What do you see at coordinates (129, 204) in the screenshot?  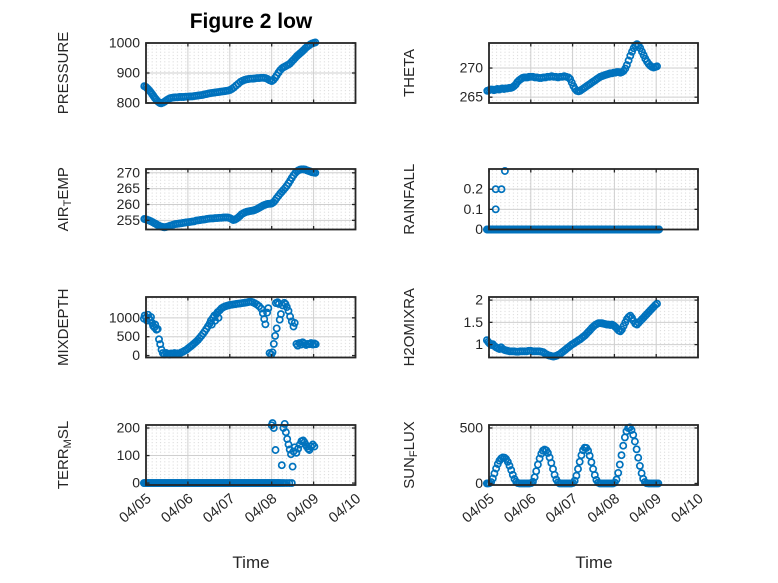 I see `y-tick-label: 260` at bounding box center [129, 204].